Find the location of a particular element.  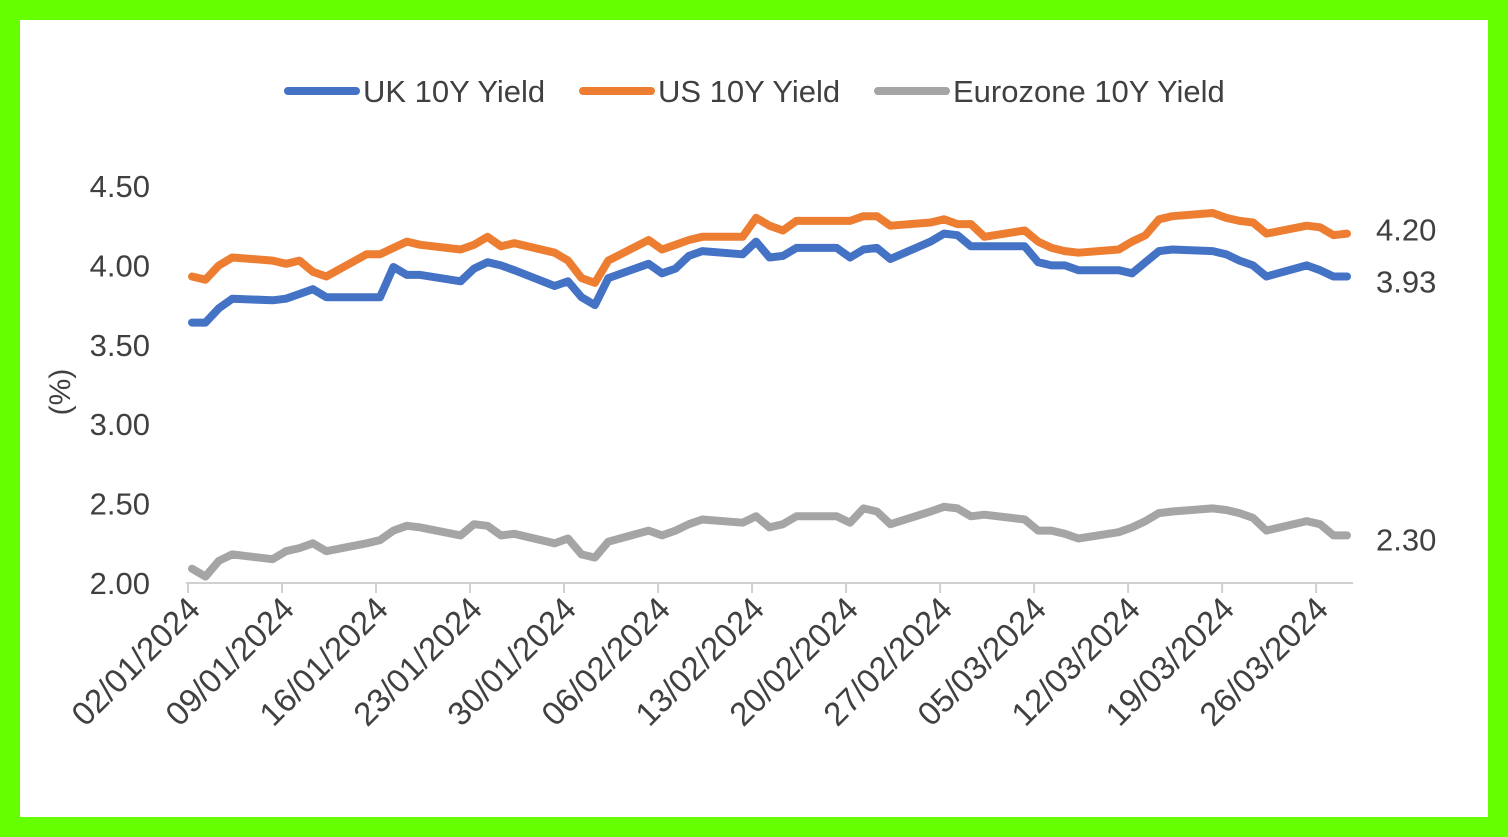

y-tick-label: 4.00 is located at coordinates (120, 265).